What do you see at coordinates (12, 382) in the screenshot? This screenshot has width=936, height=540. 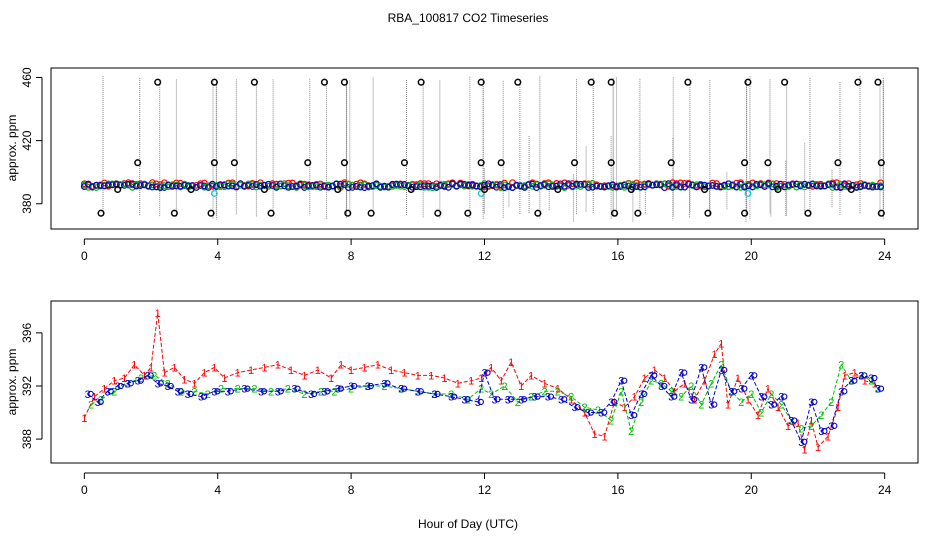 I see `y-axis-label-bottom: approx. ppm` at bounding box center [12, 382].